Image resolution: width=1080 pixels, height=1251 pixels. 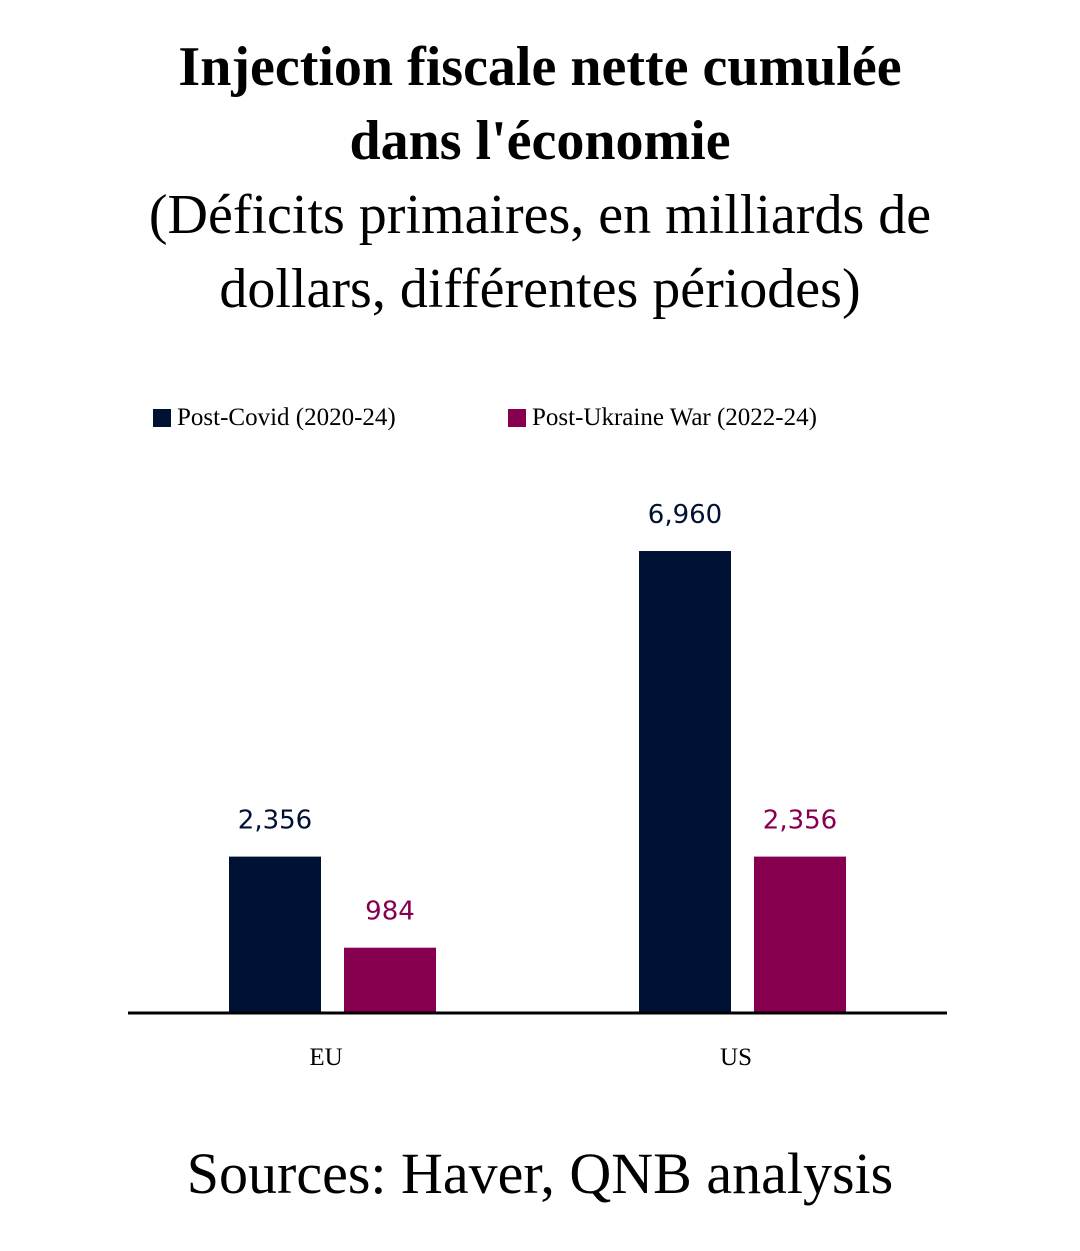 I want to click on bar-eu-post-covid, so click(x=275, y=934).